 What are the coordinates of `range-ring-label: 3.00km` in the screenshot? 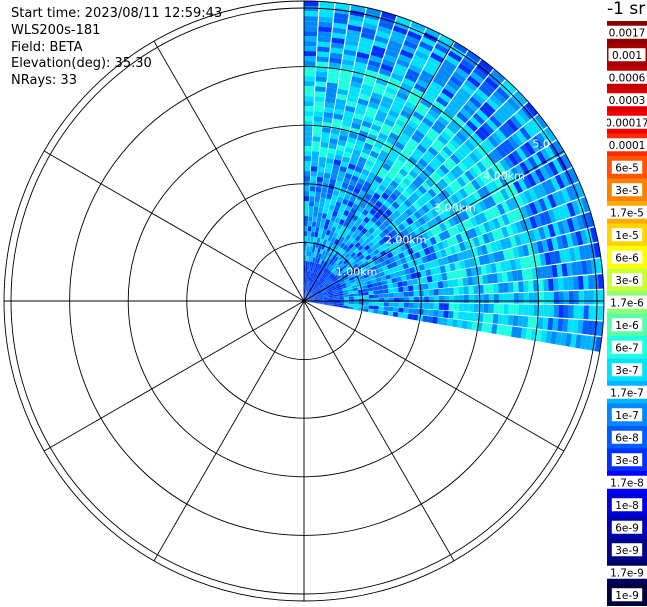 It's located at (455, 207).